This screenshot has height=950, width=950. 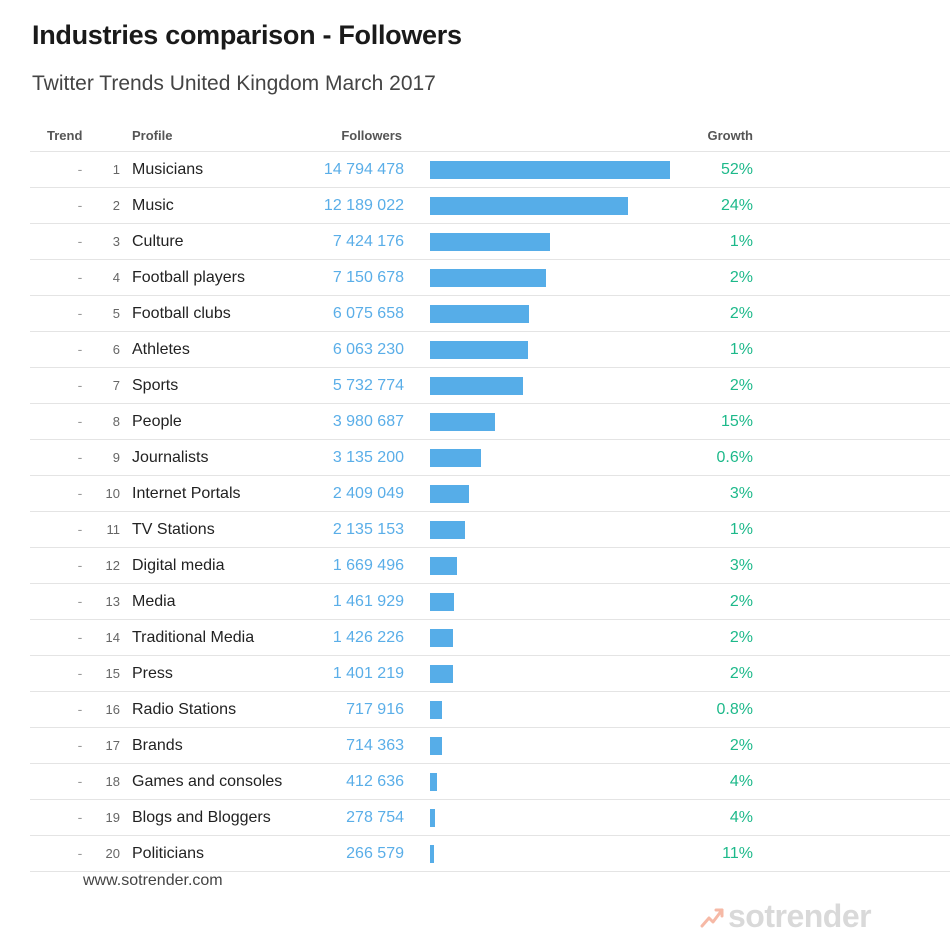 What do you see at coordinates (368, 457) in the screenshot?
I see `followers-value: 3 135 200` at bounding box center [368, 457].